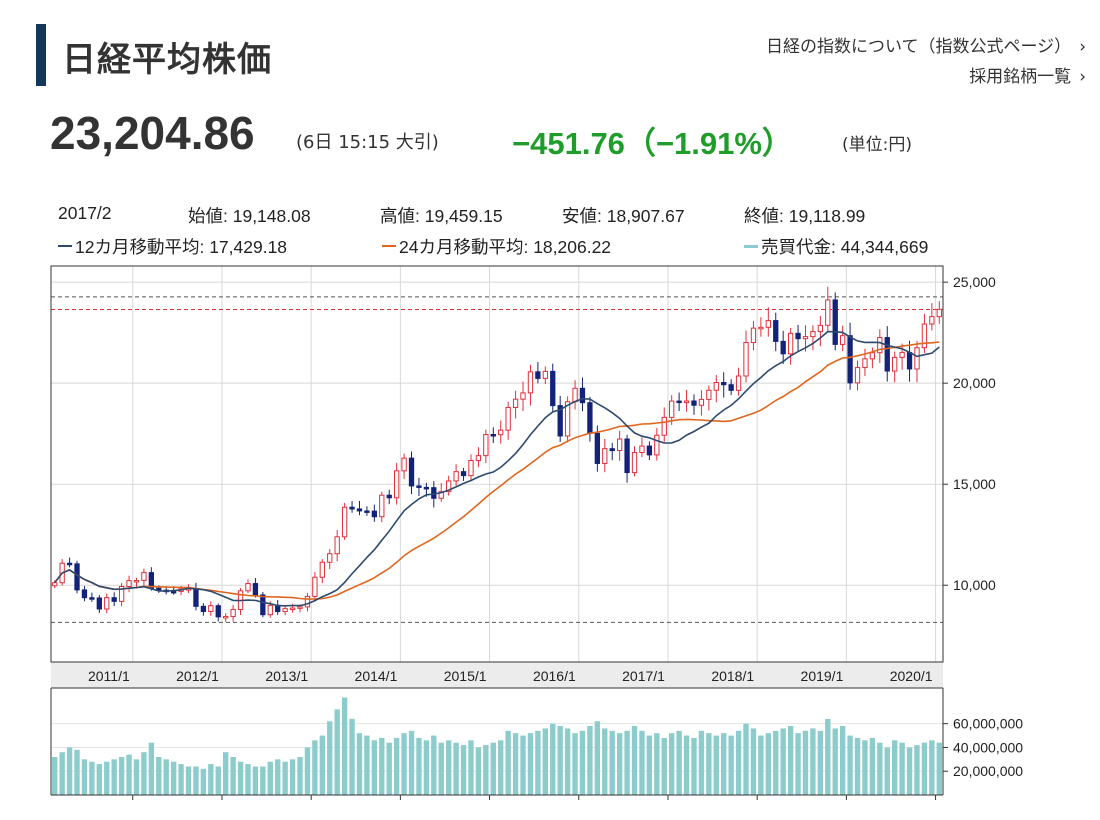 The height and width of the screenshot is (820, 1100). Describe the element at coordinates (465, 676) in the screenshot. I see `x-tick-label: 2015/1` at that location.